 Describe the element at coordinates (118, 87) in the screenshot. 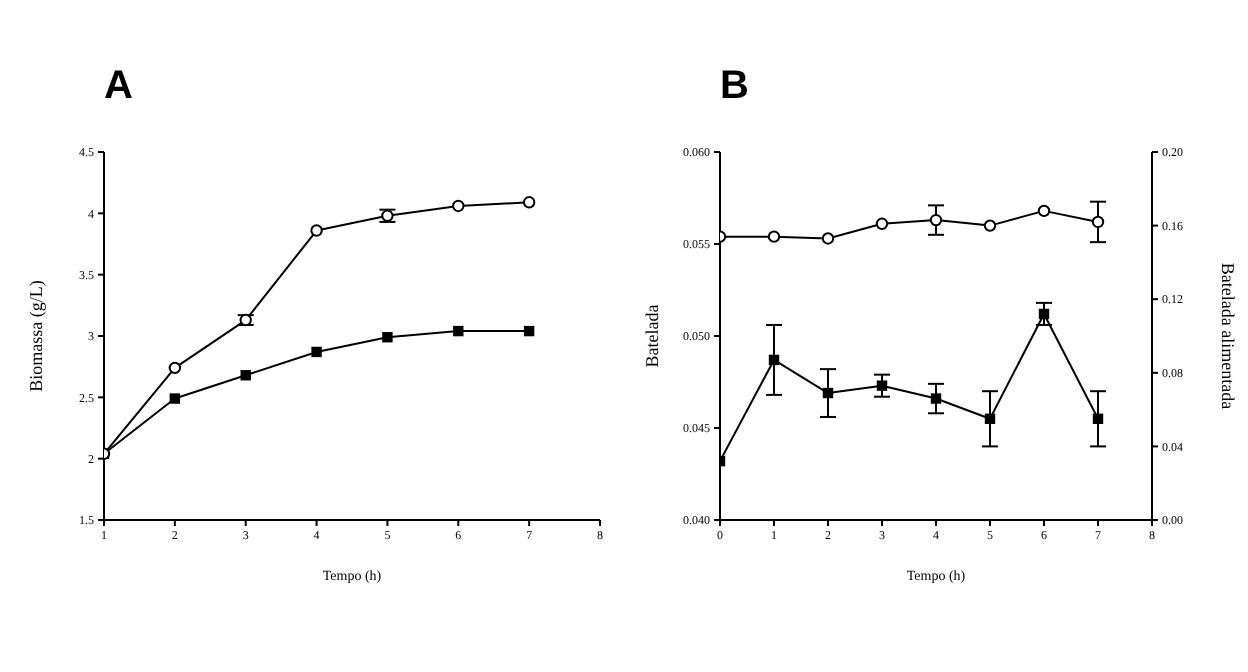

I see `chart-title: A` at that location.